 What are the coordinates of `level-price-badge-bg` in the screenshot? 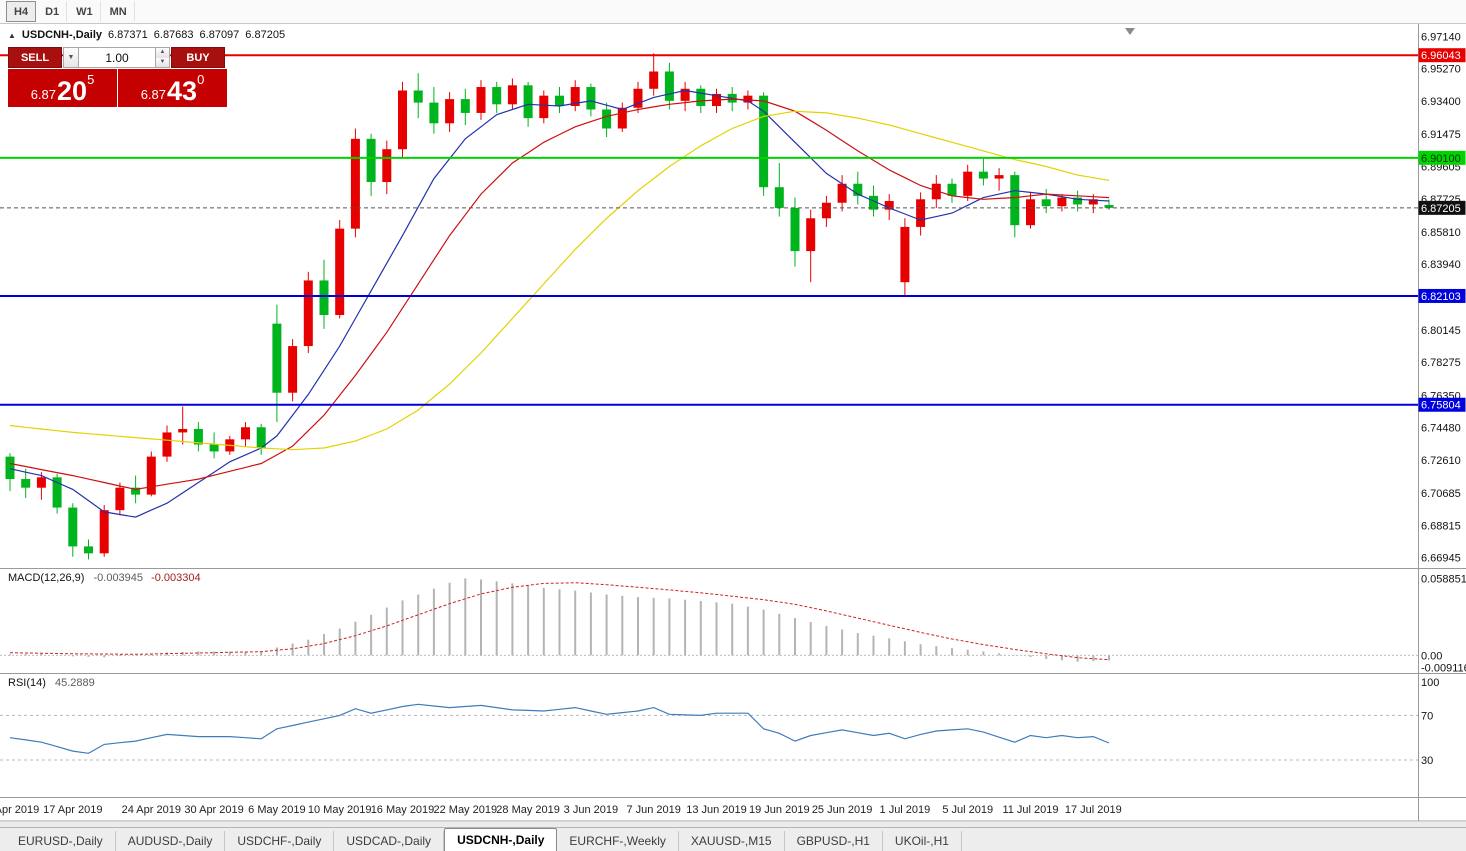 It's located at (1442, 157).